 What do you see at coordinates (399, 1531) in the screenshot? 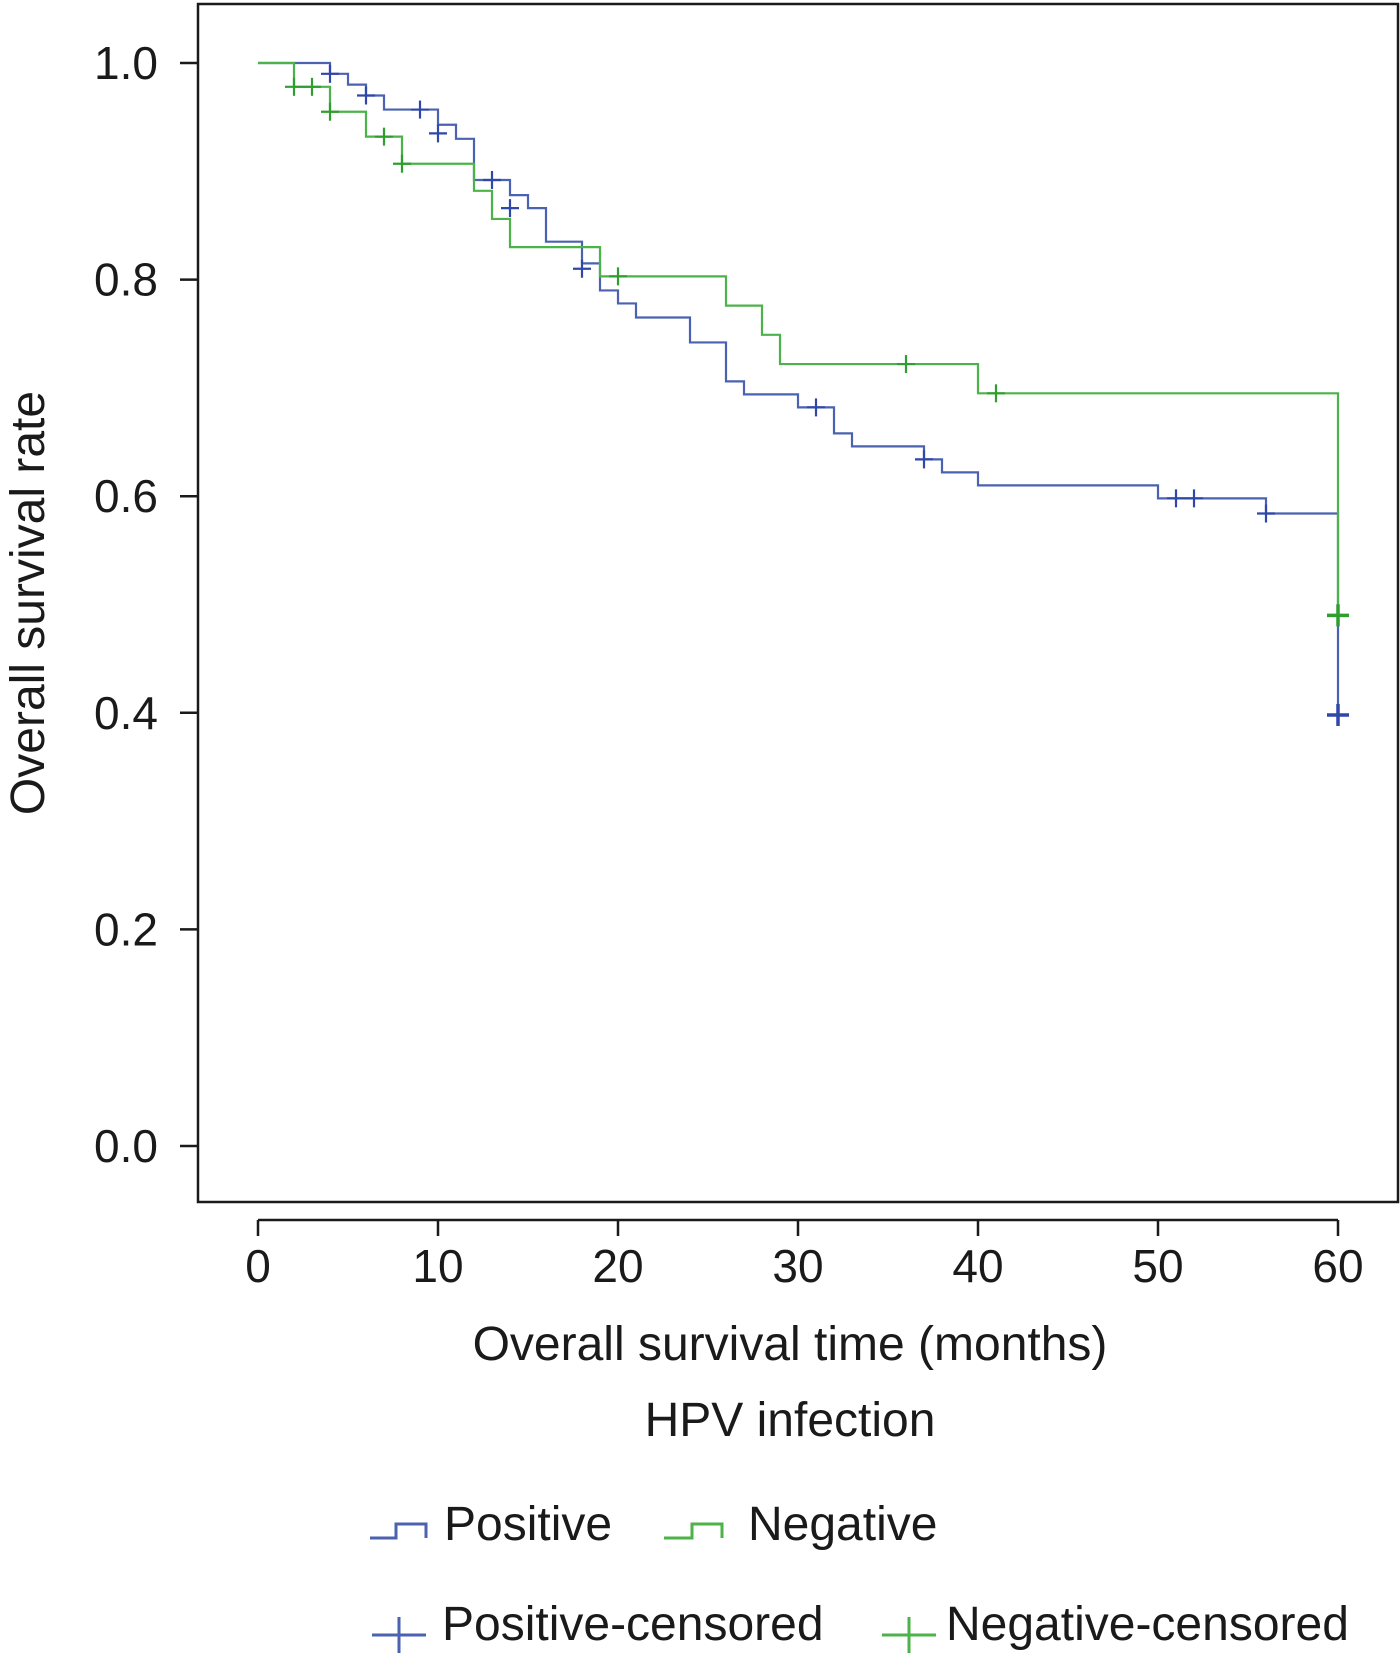
I see `legend-positive-line-icon` at bounding box center [399, 1531].